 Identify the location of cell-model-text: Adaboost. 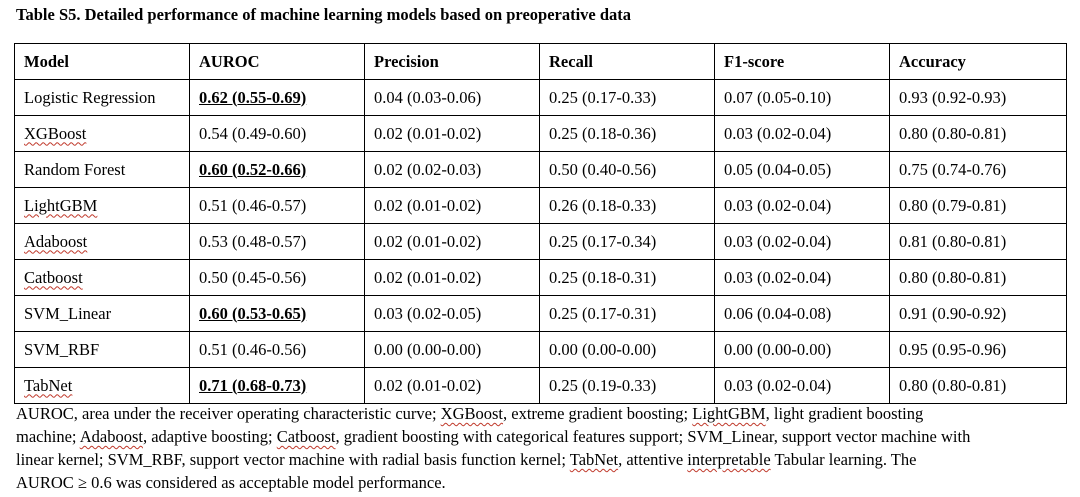
(56, 241).